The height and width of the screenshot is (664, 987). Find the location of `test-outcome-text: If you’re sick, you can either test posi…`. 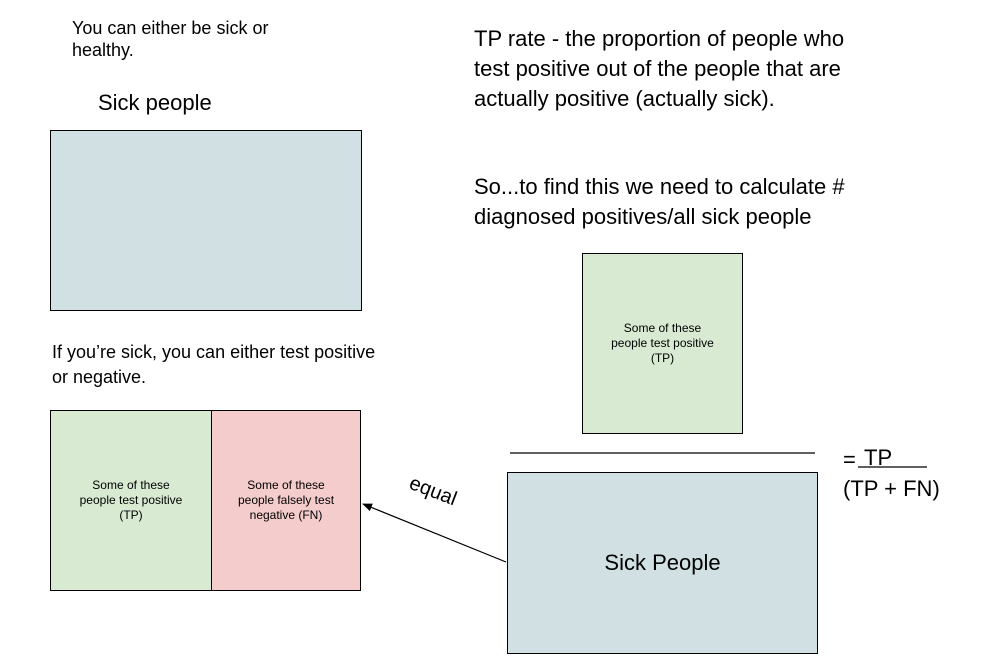

test-outcome-text: If you’re sick, you can either test posi… is located at coordinates (214, 364).